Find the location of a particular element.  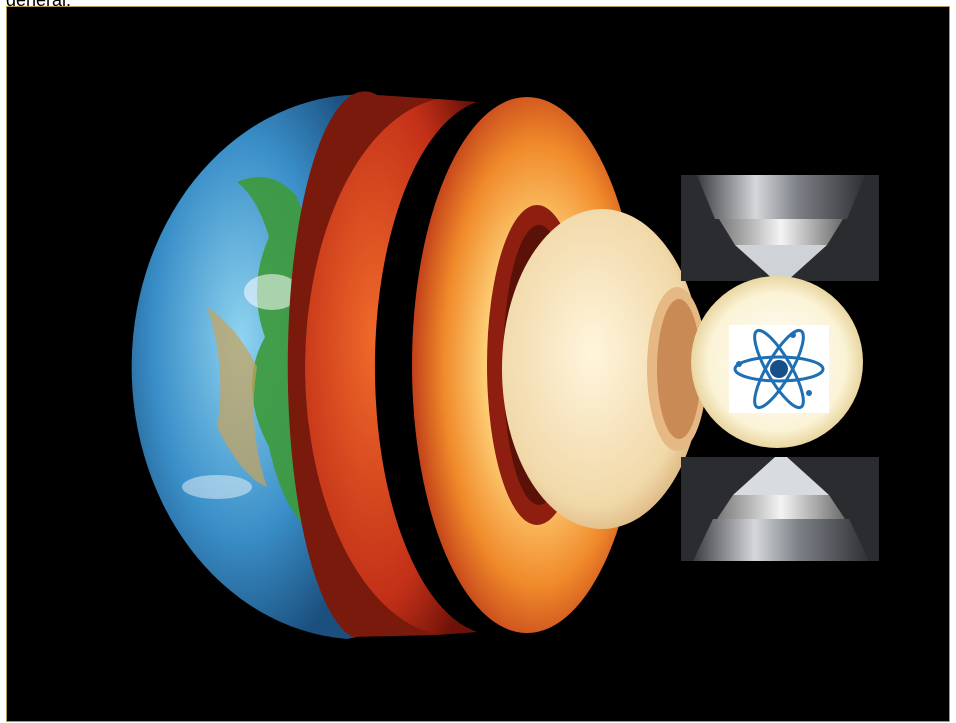

diamond-anvil-bottom-icon is located at coordinates (780, 509).